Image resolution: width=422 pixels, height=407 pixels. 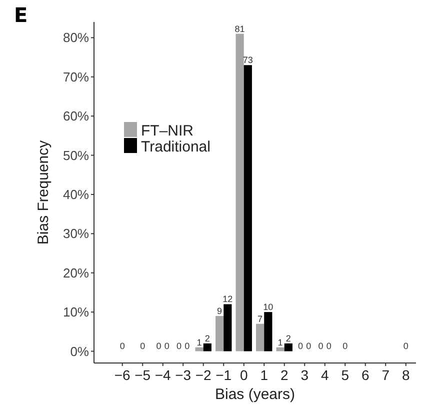 I want to click on x-tick-label: 6, so click(x=365, y=375).